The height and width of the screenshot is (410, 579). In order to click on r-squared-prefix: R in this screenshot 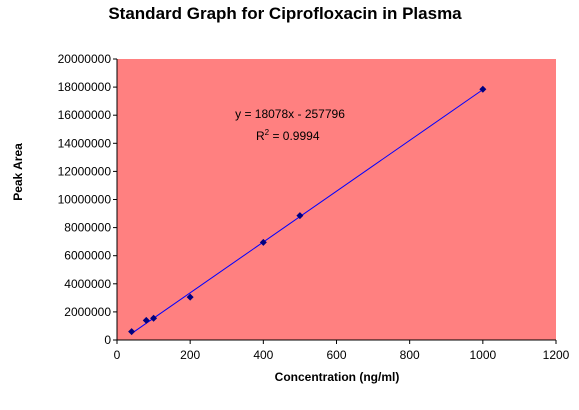, I will do `click(260, 136)`.